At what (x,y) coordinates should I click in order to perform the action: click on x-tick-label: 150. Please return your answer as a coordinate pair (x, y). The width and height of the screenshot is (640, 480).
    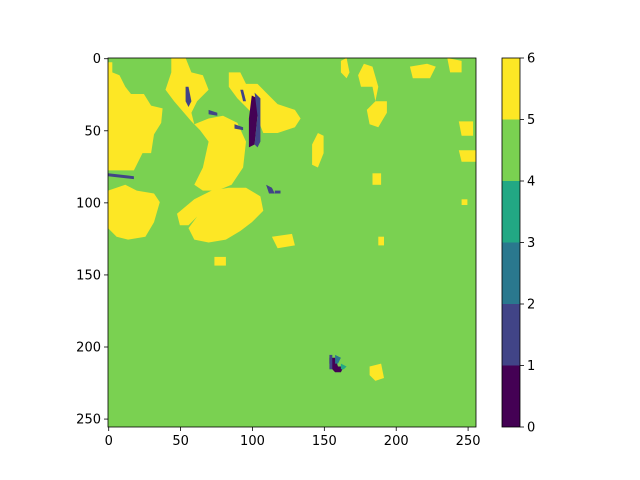
    Looking at the image, I should click on (324, 441).